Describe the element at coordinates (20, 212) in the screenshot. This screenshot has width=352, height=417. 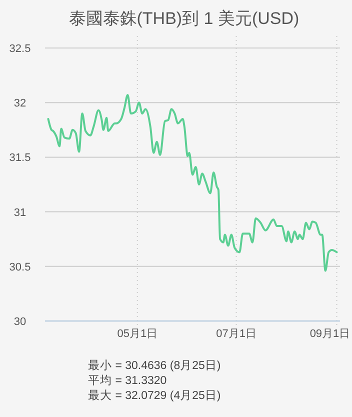
I see `y-tick-label: 31` at that location.